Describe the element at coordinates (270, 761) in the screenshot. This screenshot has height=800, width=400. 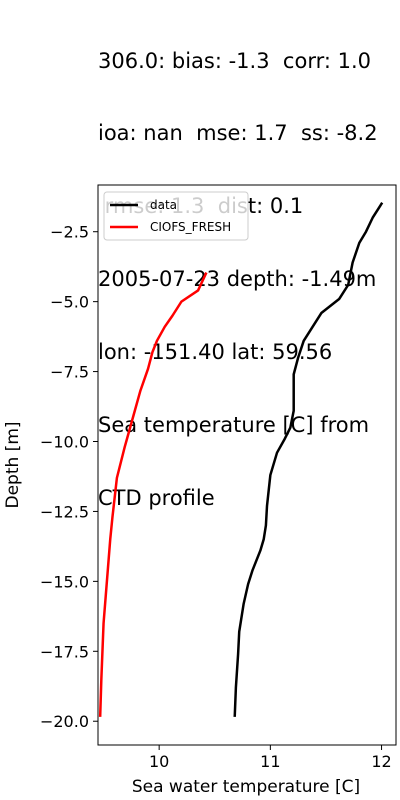
I see `x-tick-label: 11` at that location.